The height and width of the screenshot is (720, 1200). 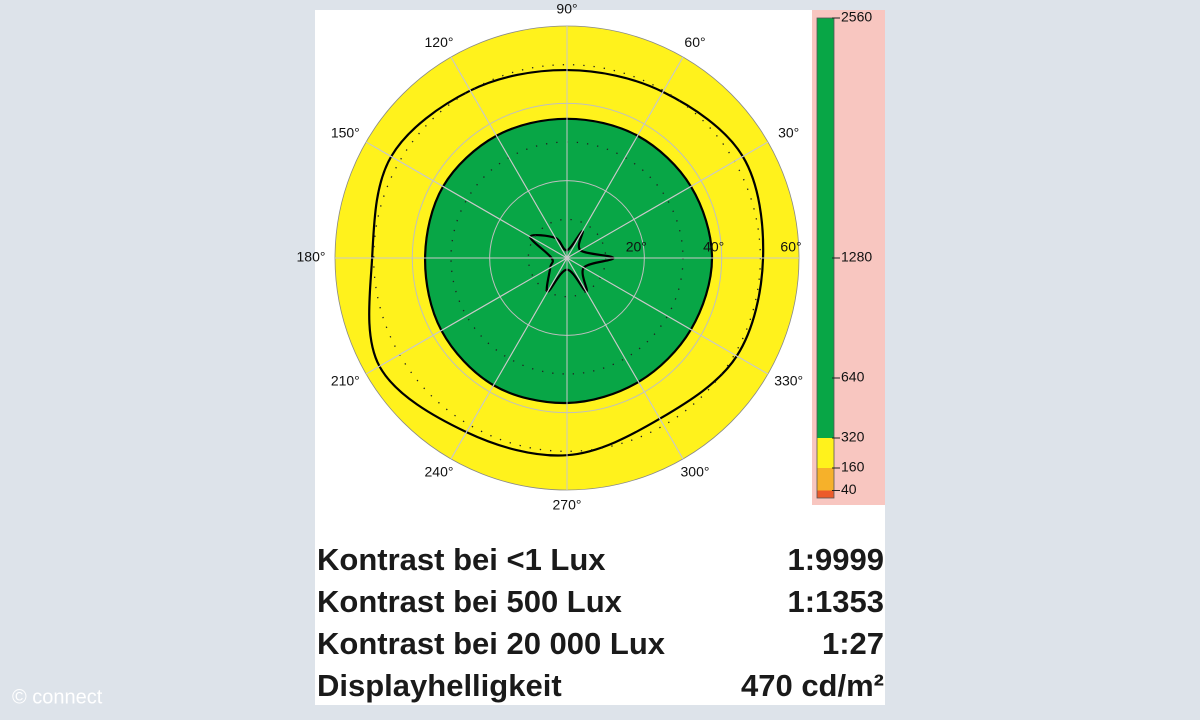 What do you see at coordinates (695, 471) in the screenshot?
I see `theta-tick-label: 300°` at bounding box center [695, 471].